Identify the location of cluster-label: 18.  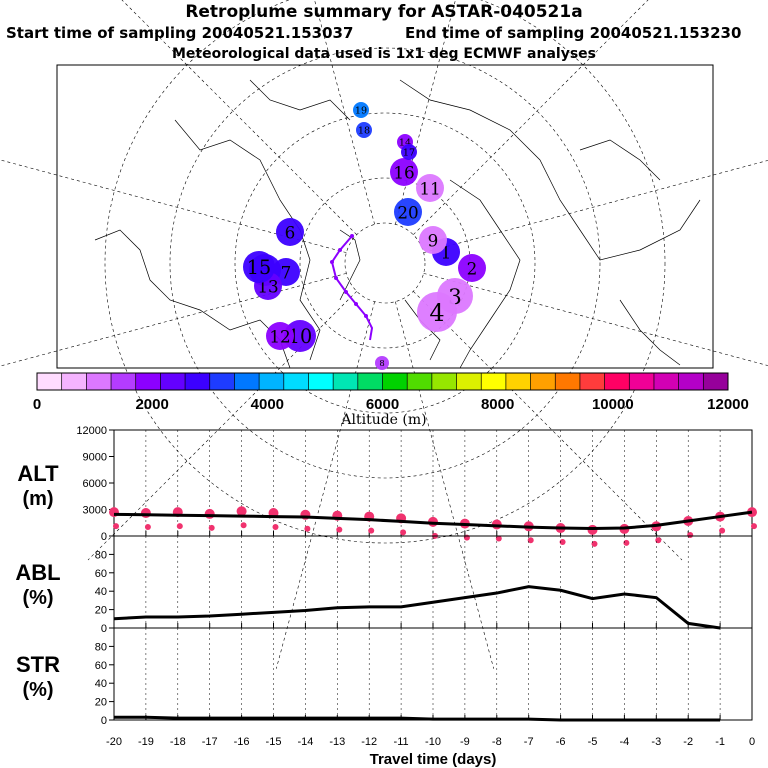
(364, 131).